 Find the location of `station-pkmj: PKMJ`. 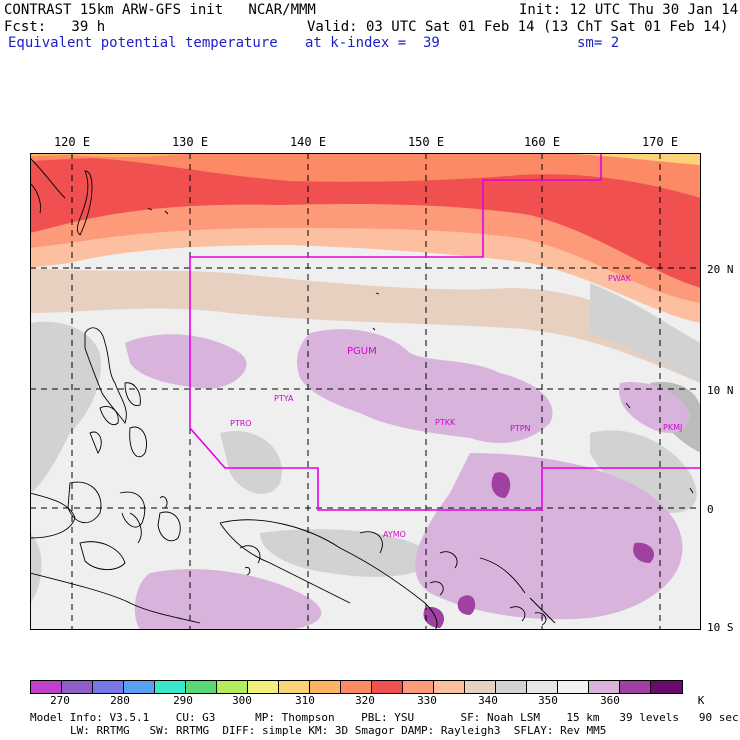

station-pkmj: PKMJ is located at coordinates (672, 427).